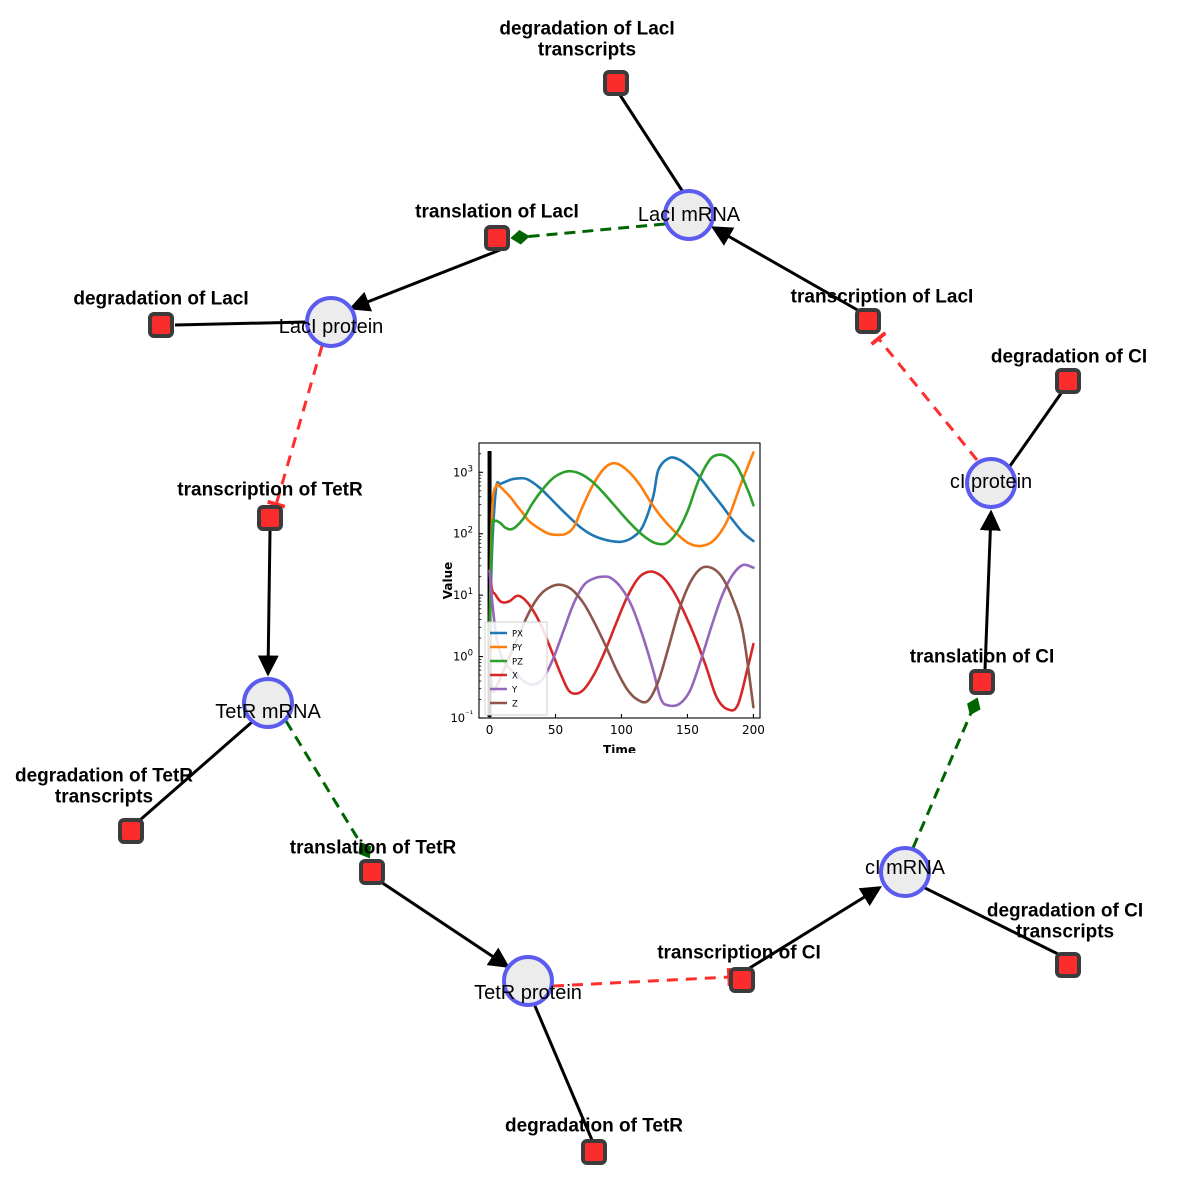  What do you see at coordinates (651, 143) in the screenshot?
I see `edge-lacImrna-deglacitranscripts` at bounding box center [651, 143].